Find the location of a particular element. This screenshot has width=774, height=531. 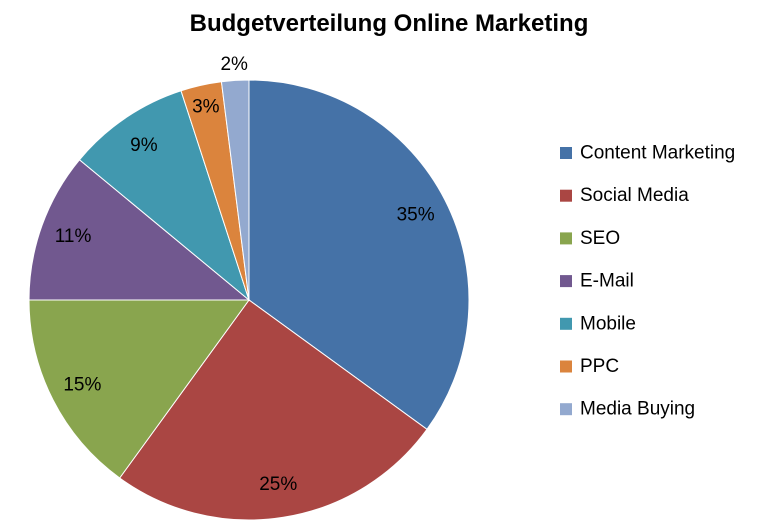

pie-slice-seo is located at coordinates (139, 389).